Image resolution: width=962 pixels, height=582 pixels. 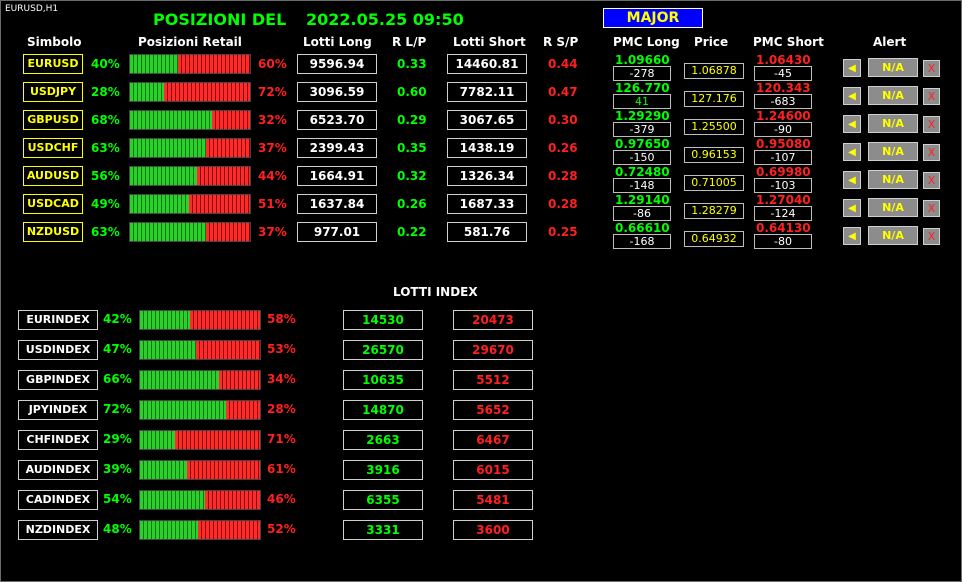 What do you see at coordinates (493, 350) in the screenshot?
I see `index-short-lots: 29670` at bounding box center [493, 350].